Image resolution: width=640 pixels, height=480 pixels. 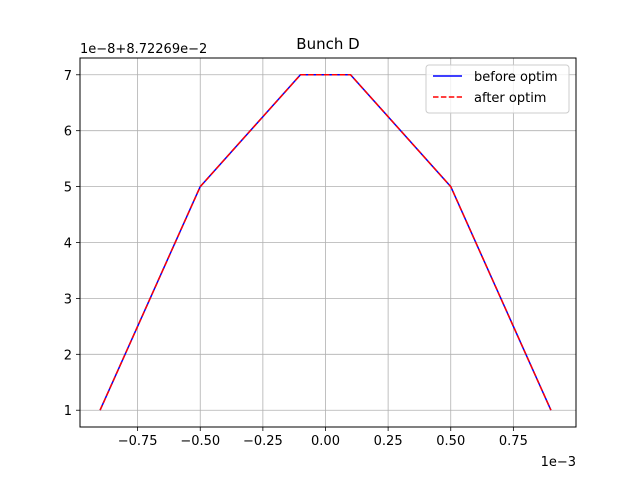 What do you see at coordinates (450, 441) in the screenshot?
I see `x-tick-label: 0.50` at bounding box center [450, 441].